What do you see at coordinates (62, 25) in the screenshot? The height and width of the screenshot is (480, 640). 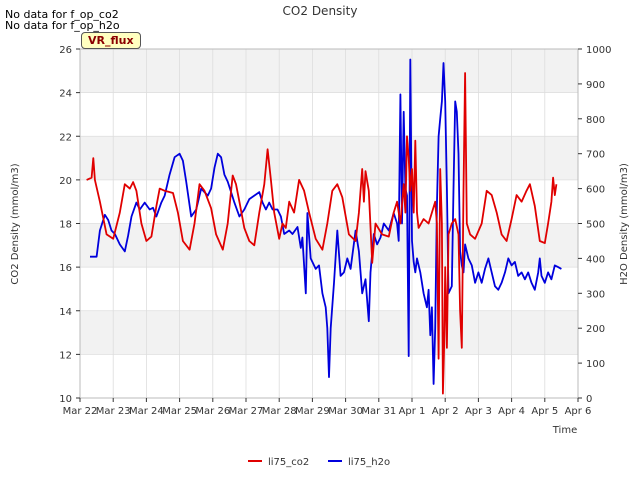 I see `no-data-note-h2o: No data for f_op_h2o` at bounding box center [62, 25].